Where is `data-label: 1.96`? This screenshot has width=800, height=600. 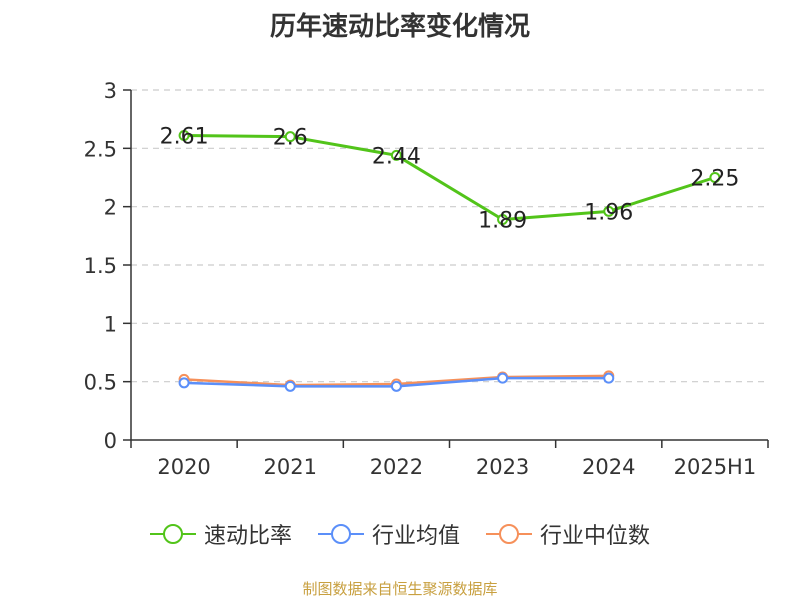
data-label: 1.96 is located at coordinates (608, 212).